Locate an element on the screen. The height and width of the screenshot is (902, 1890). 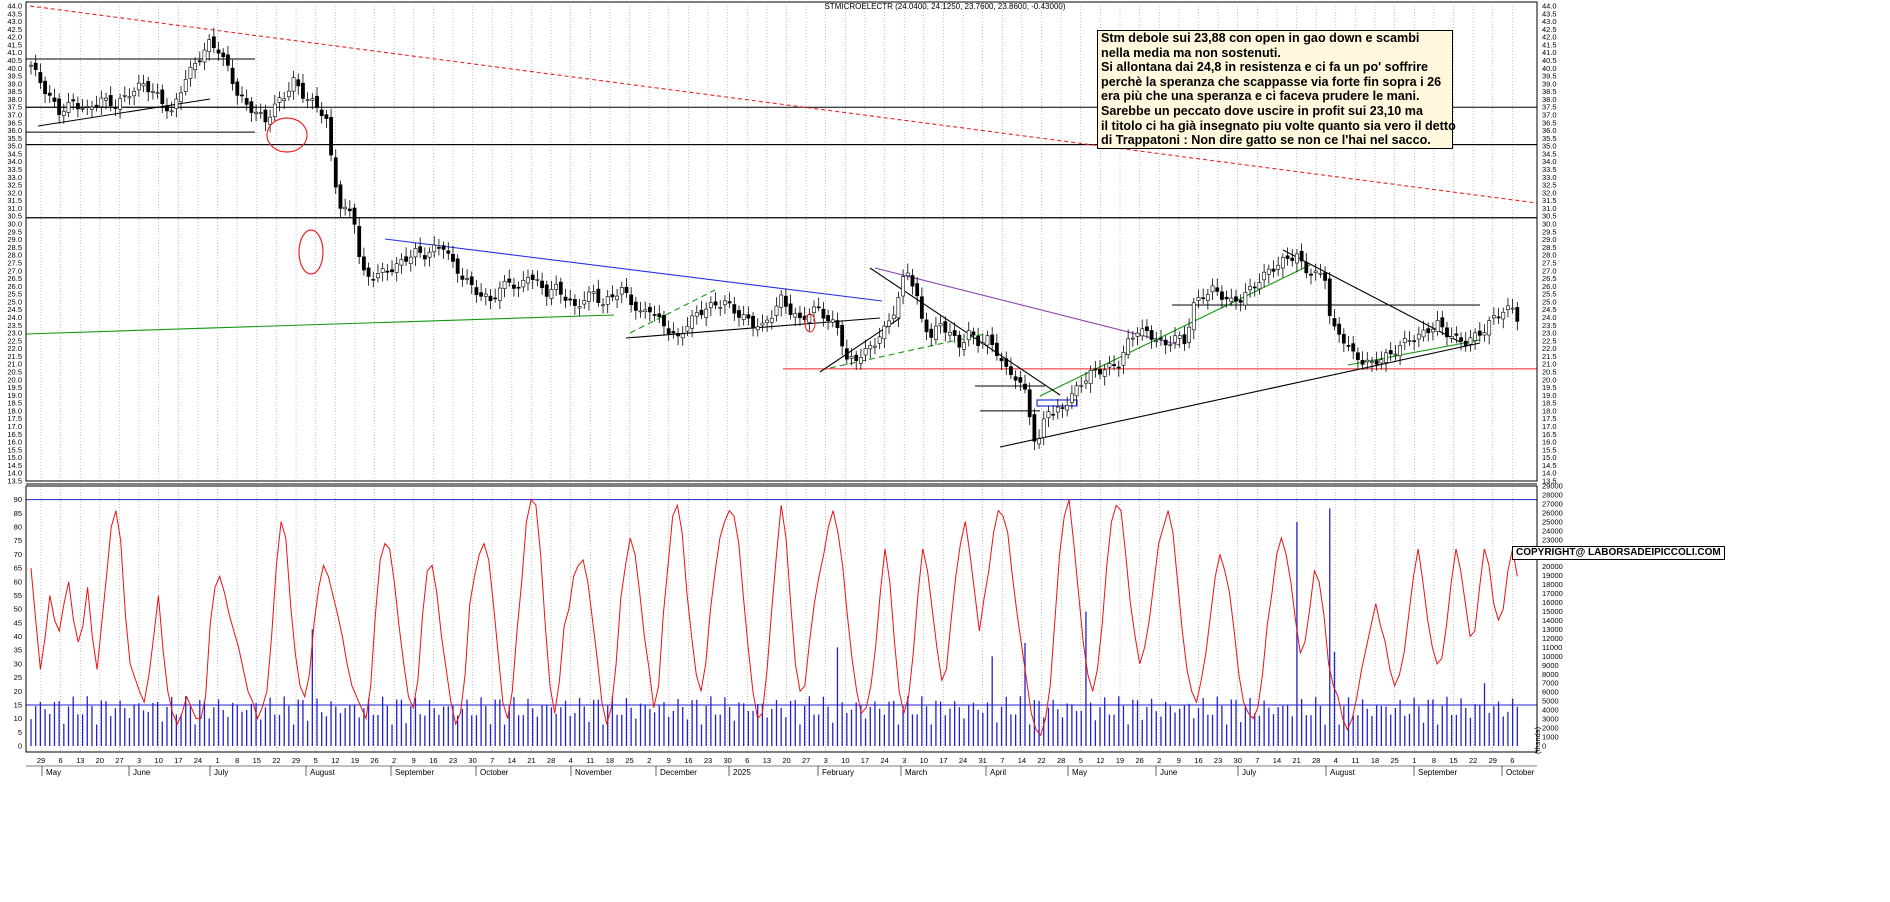
day-tick: 8 is located at coordinates (1434, 760).